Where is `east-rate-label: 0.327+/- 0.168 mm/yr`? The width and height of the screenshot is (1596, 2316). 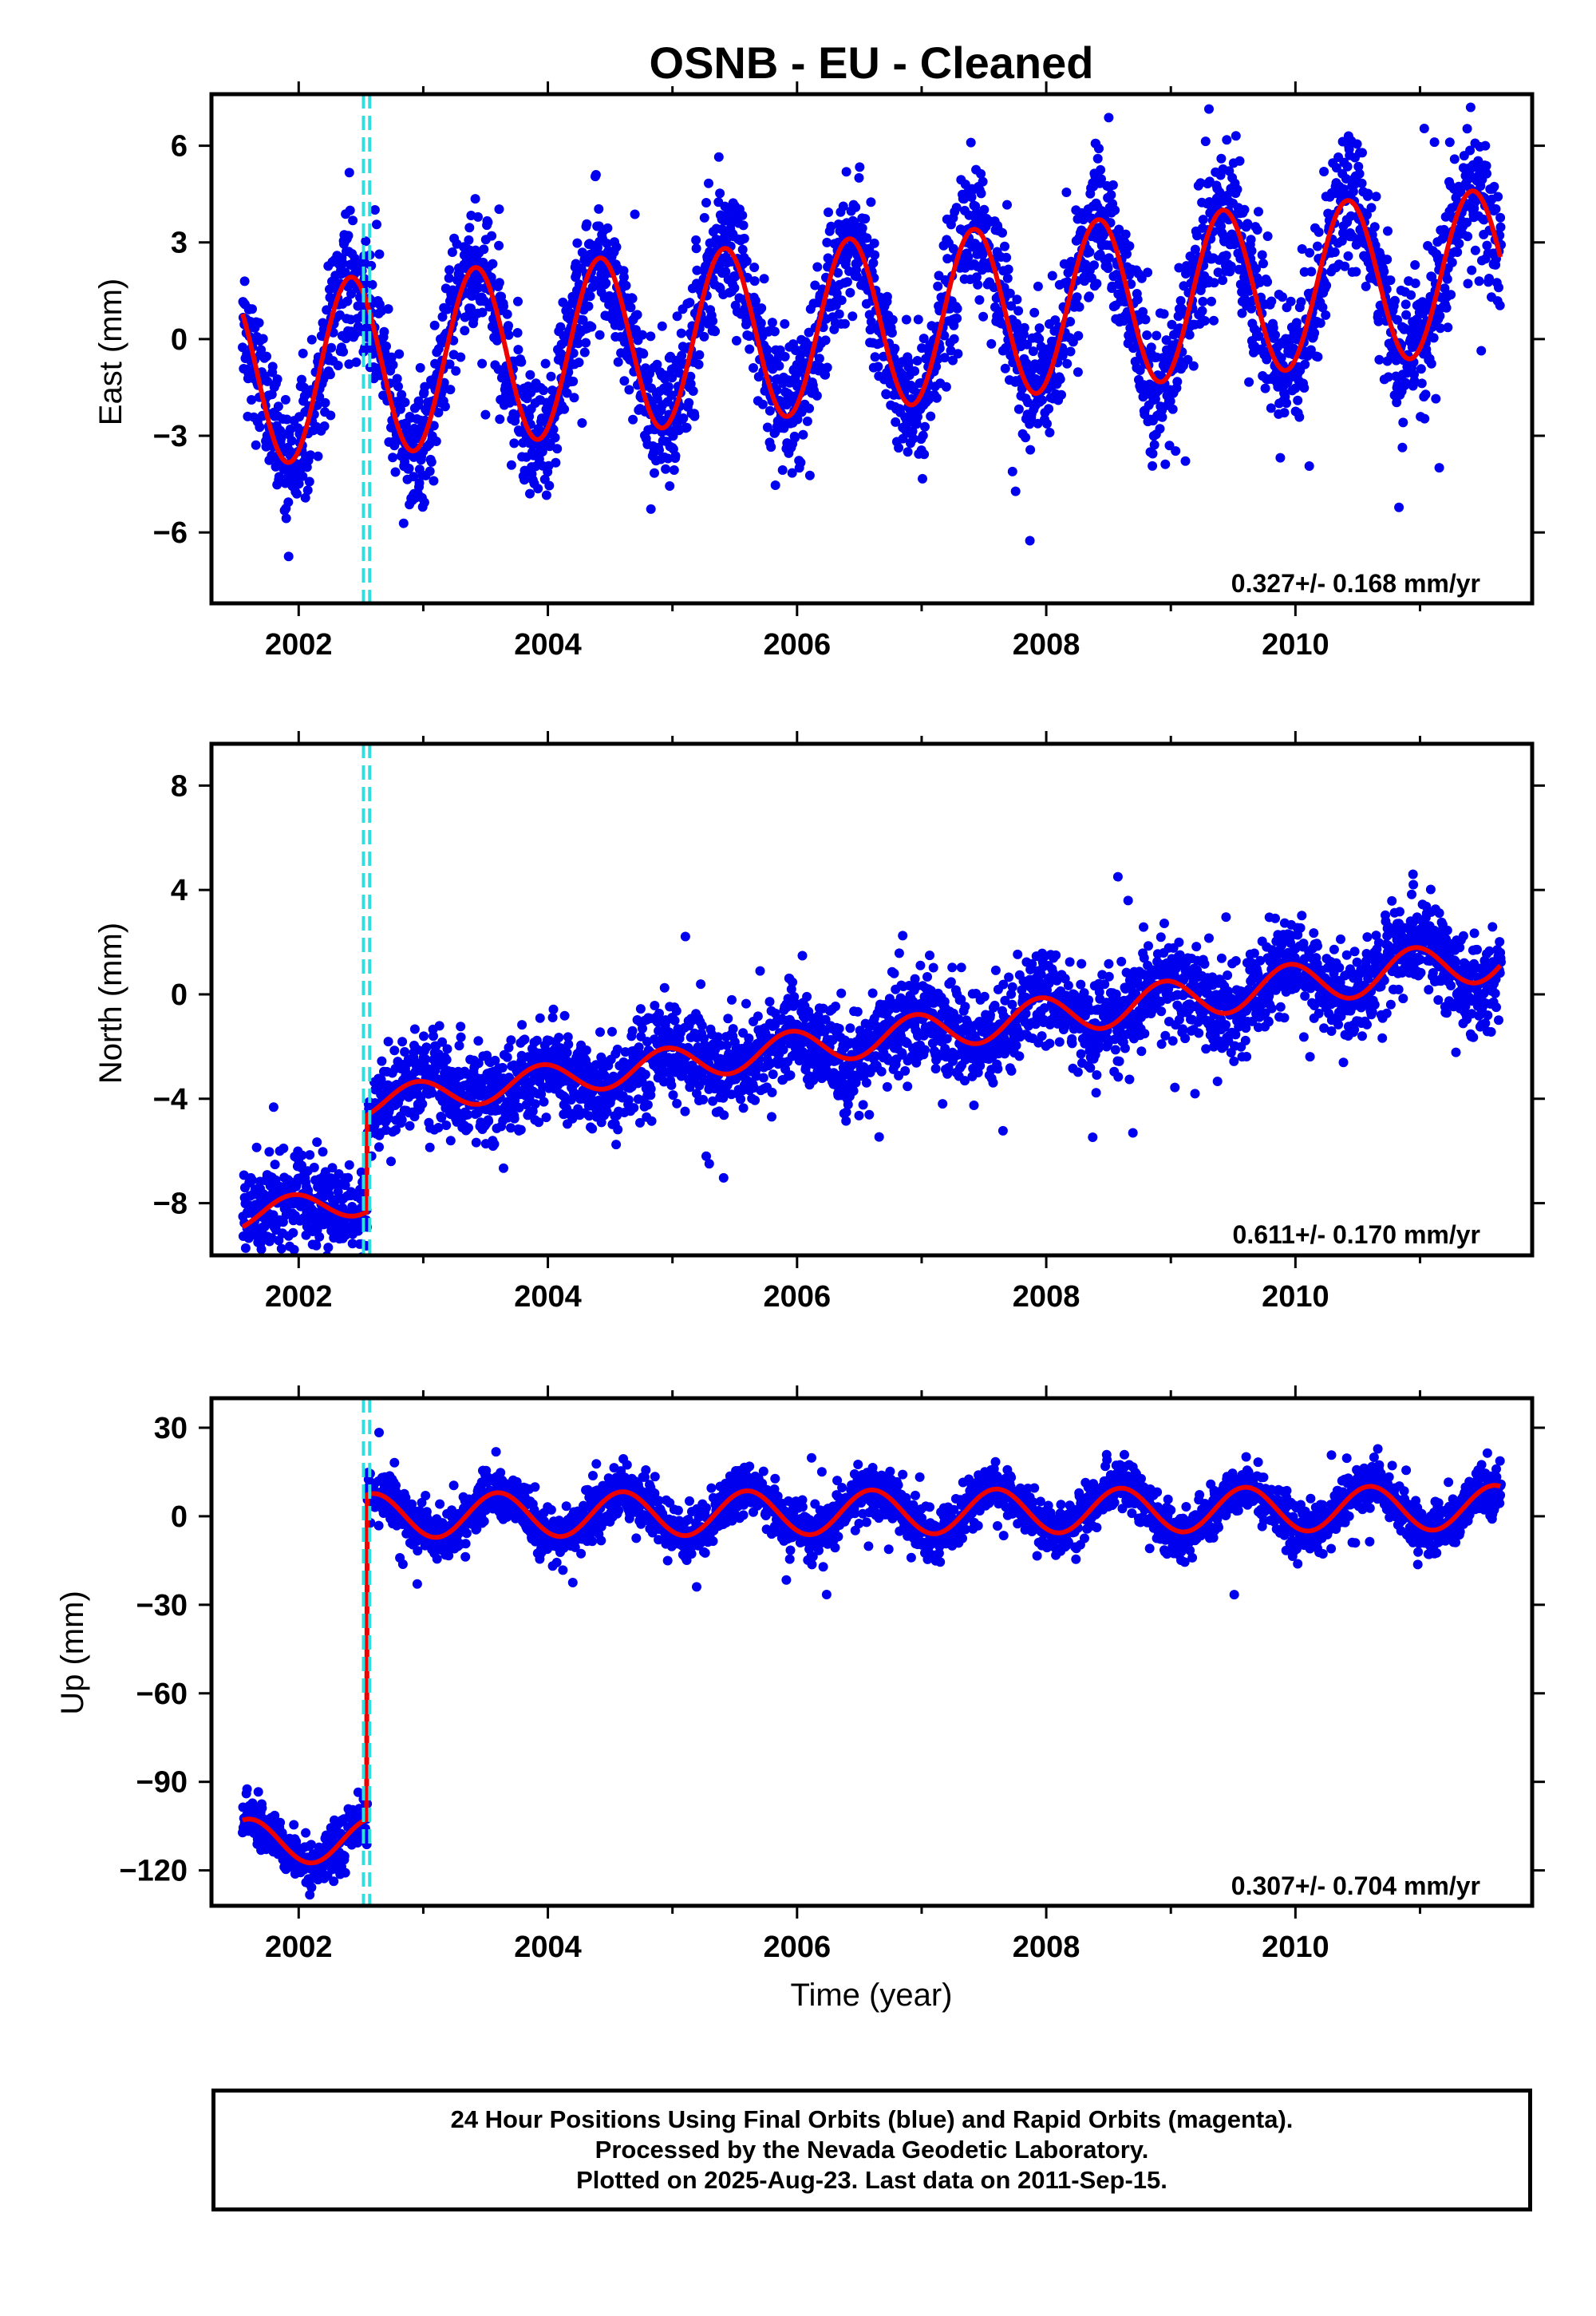
east-rate-label: 0.327+/- 0.168 mm/yr is located at coordinates (1355, 583).